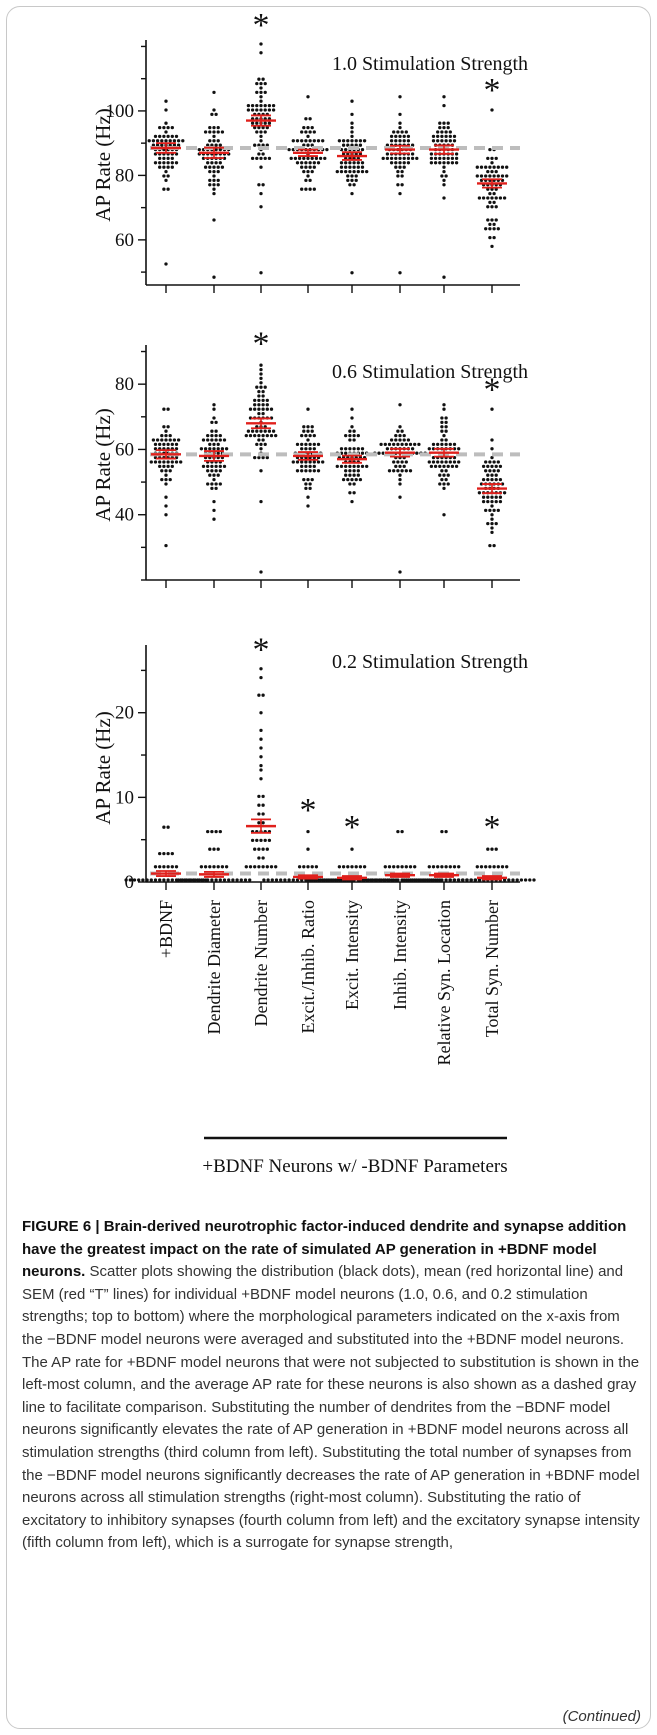 This screenshot has width=657, height=1735. What do you see at coordinates (261, 344) in the screenshot?
I see `significance-asterisk: *` at bounding box center [261, 344].